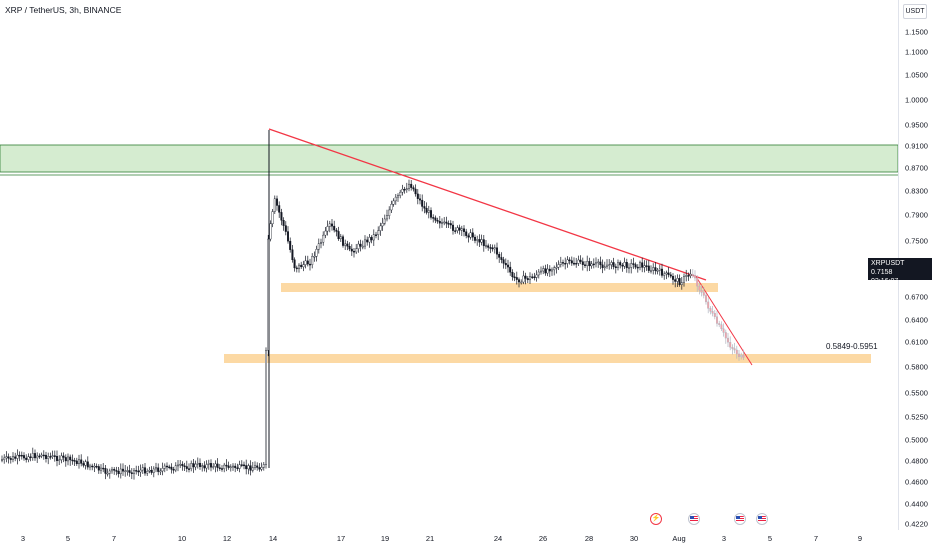 The height and width of the screenshot is (550, 932). I want to click on resistance-zone, so click(449, 158).